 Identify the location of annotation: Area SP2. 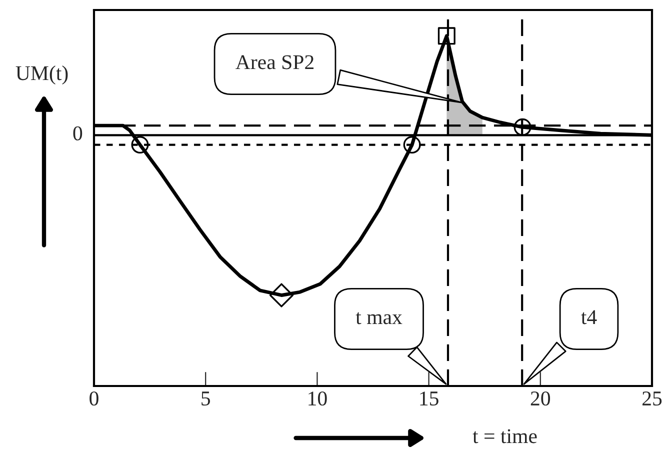
(275, 62).